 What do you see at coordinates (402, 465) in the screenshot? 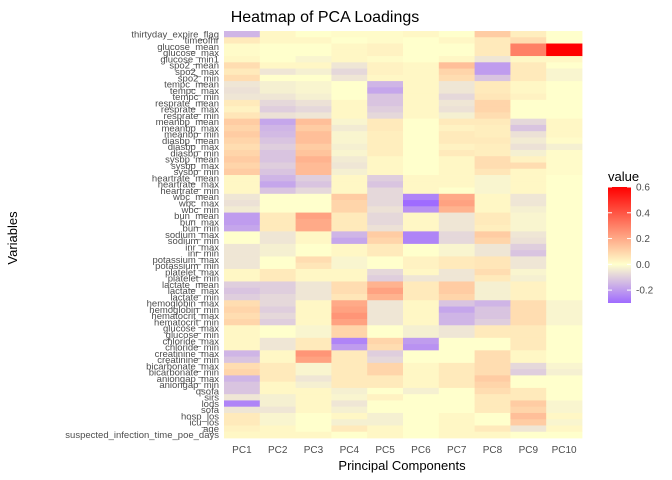
I see `x-axis-title: Principal Components` at bounding box center [402, 465].